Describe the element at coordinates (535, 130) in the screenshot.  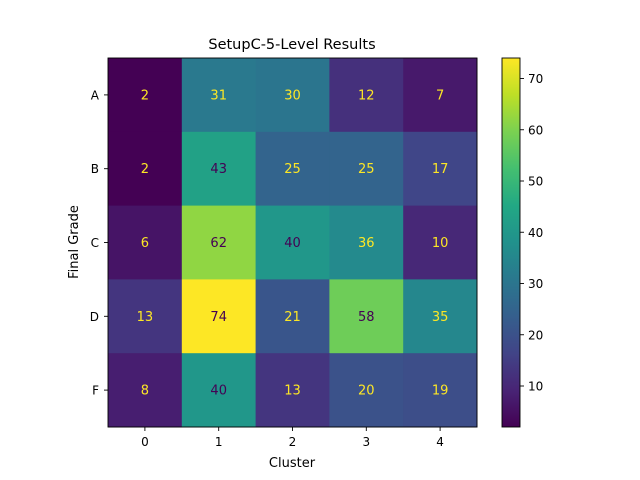
I see `colorbar-tick-label: 60` at that location.